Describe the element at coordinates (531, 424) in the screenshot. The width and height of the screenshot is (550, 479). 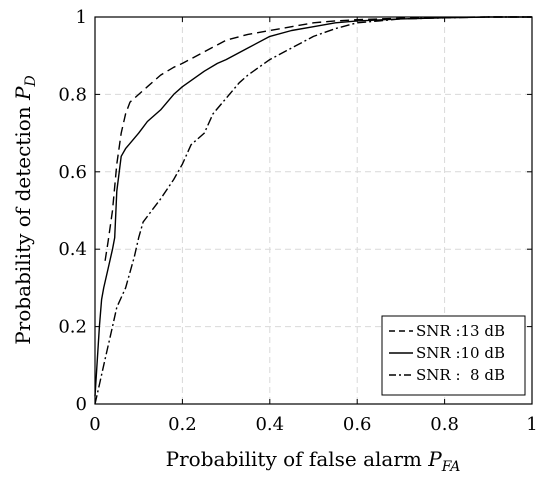
I see `x-tick-label: 1` at that location.